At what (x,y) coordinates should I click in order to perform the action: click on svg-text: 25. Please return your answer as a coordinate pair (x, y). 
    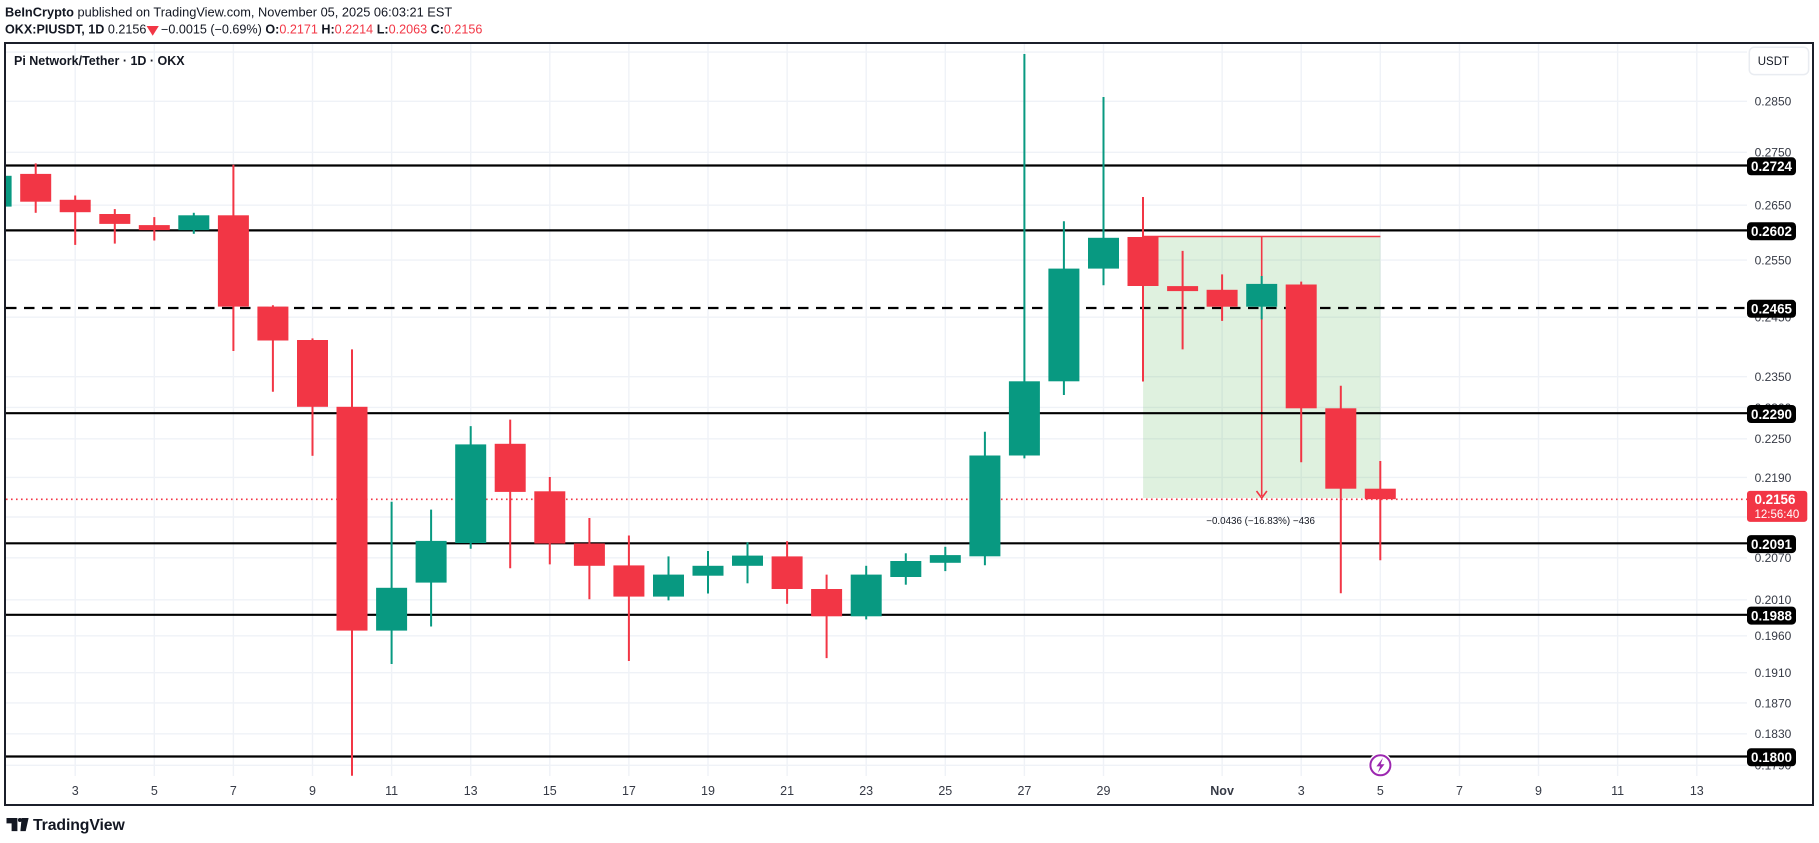
    Looking at the image, I should click on (945, 791).